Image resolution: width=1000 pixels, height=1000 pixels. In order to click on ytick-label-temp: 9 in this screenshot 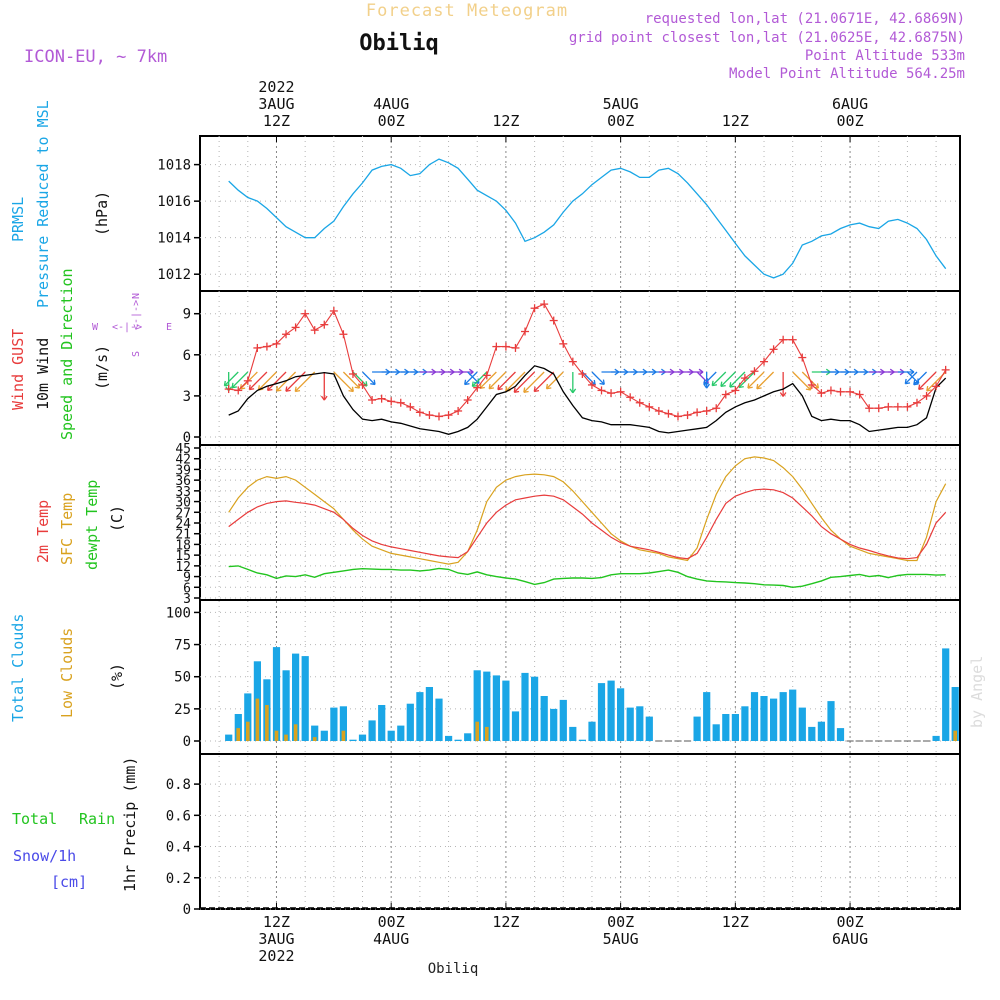, I will do `click(187, 578)`.